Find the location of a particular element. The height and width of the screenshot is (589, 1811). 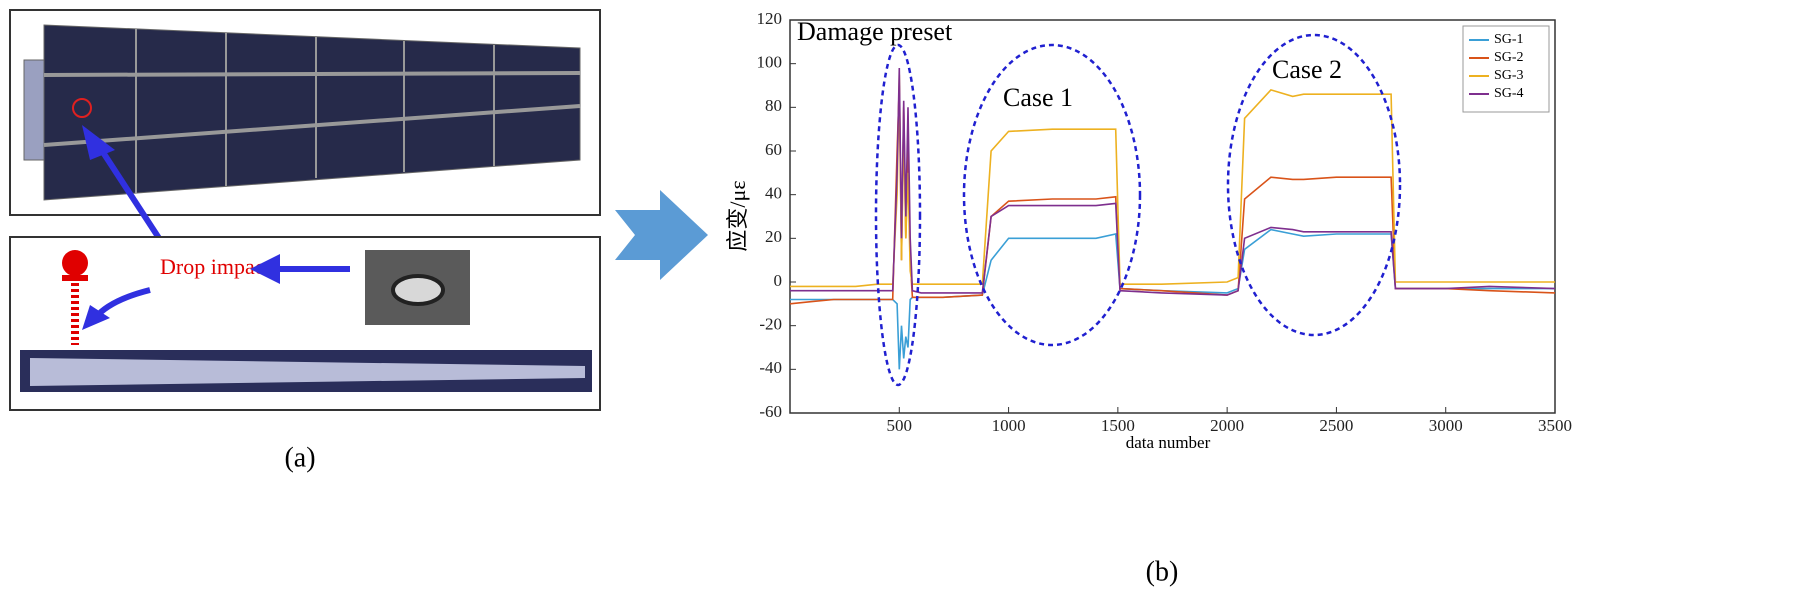

x-axis-label: data number is located at coordinates (1168, 442).